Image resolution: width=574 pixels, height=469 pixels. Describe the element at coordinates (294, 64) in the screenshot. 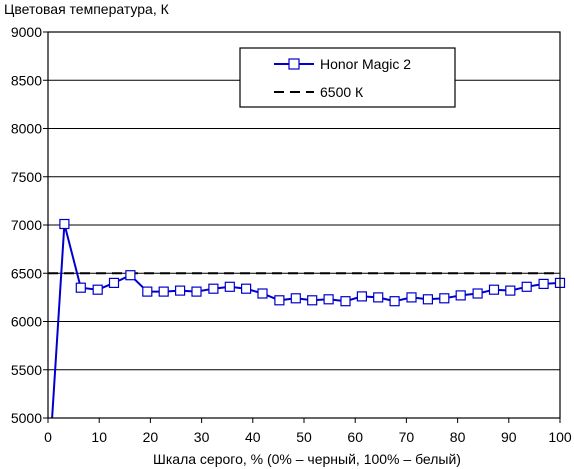

I see `legend-marker-honor` at that location.